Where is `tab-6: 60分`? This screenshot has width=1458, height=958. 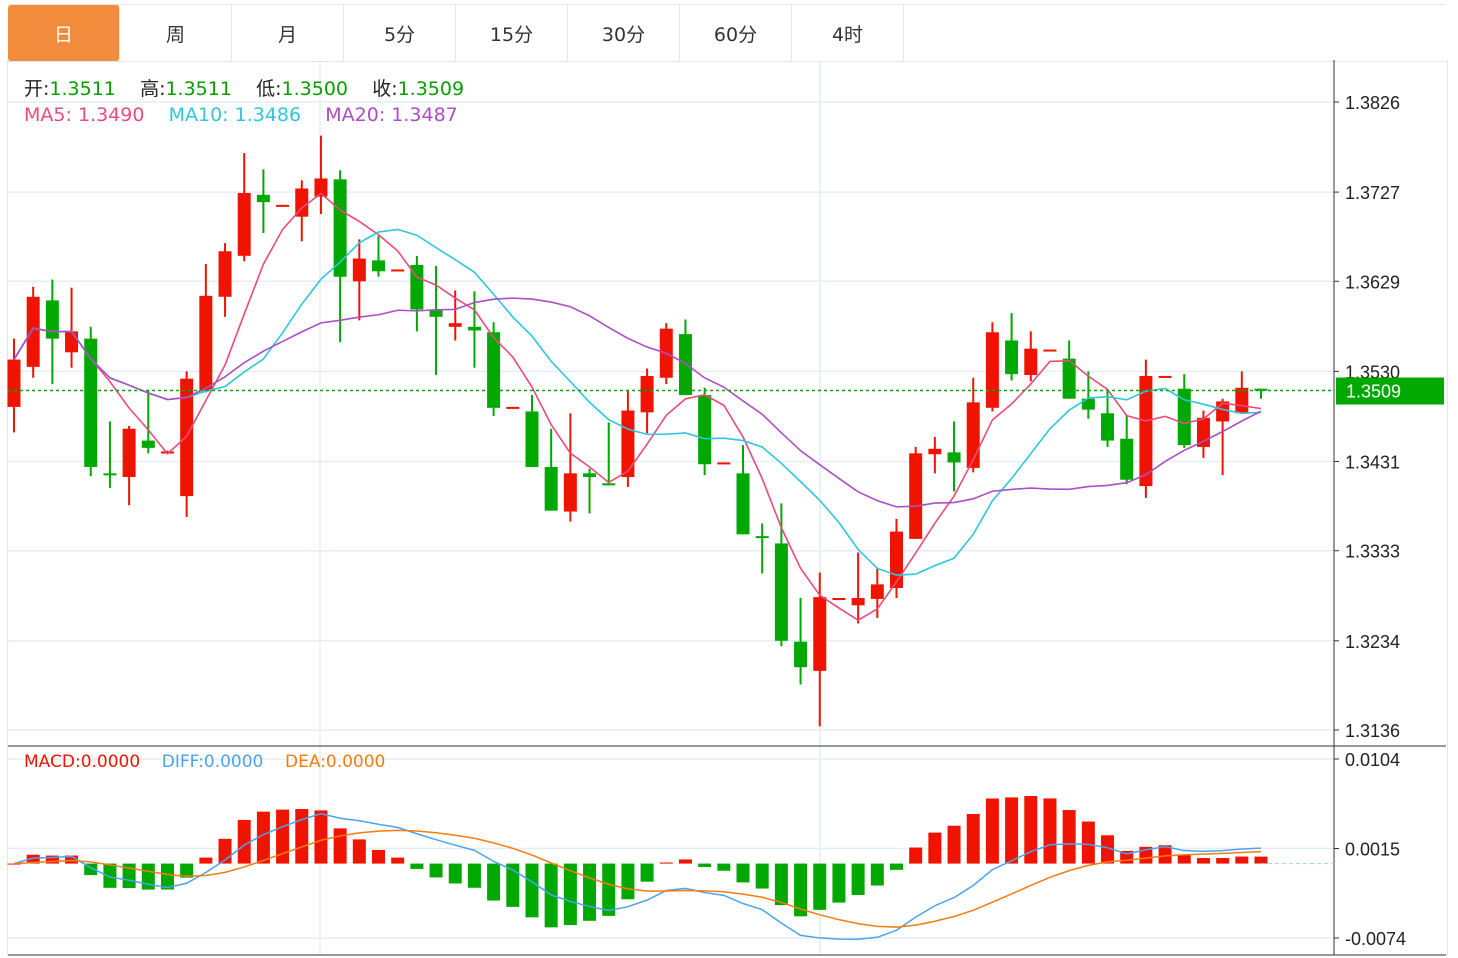 tab-6: 60分 is located at coordinates (736, 33).